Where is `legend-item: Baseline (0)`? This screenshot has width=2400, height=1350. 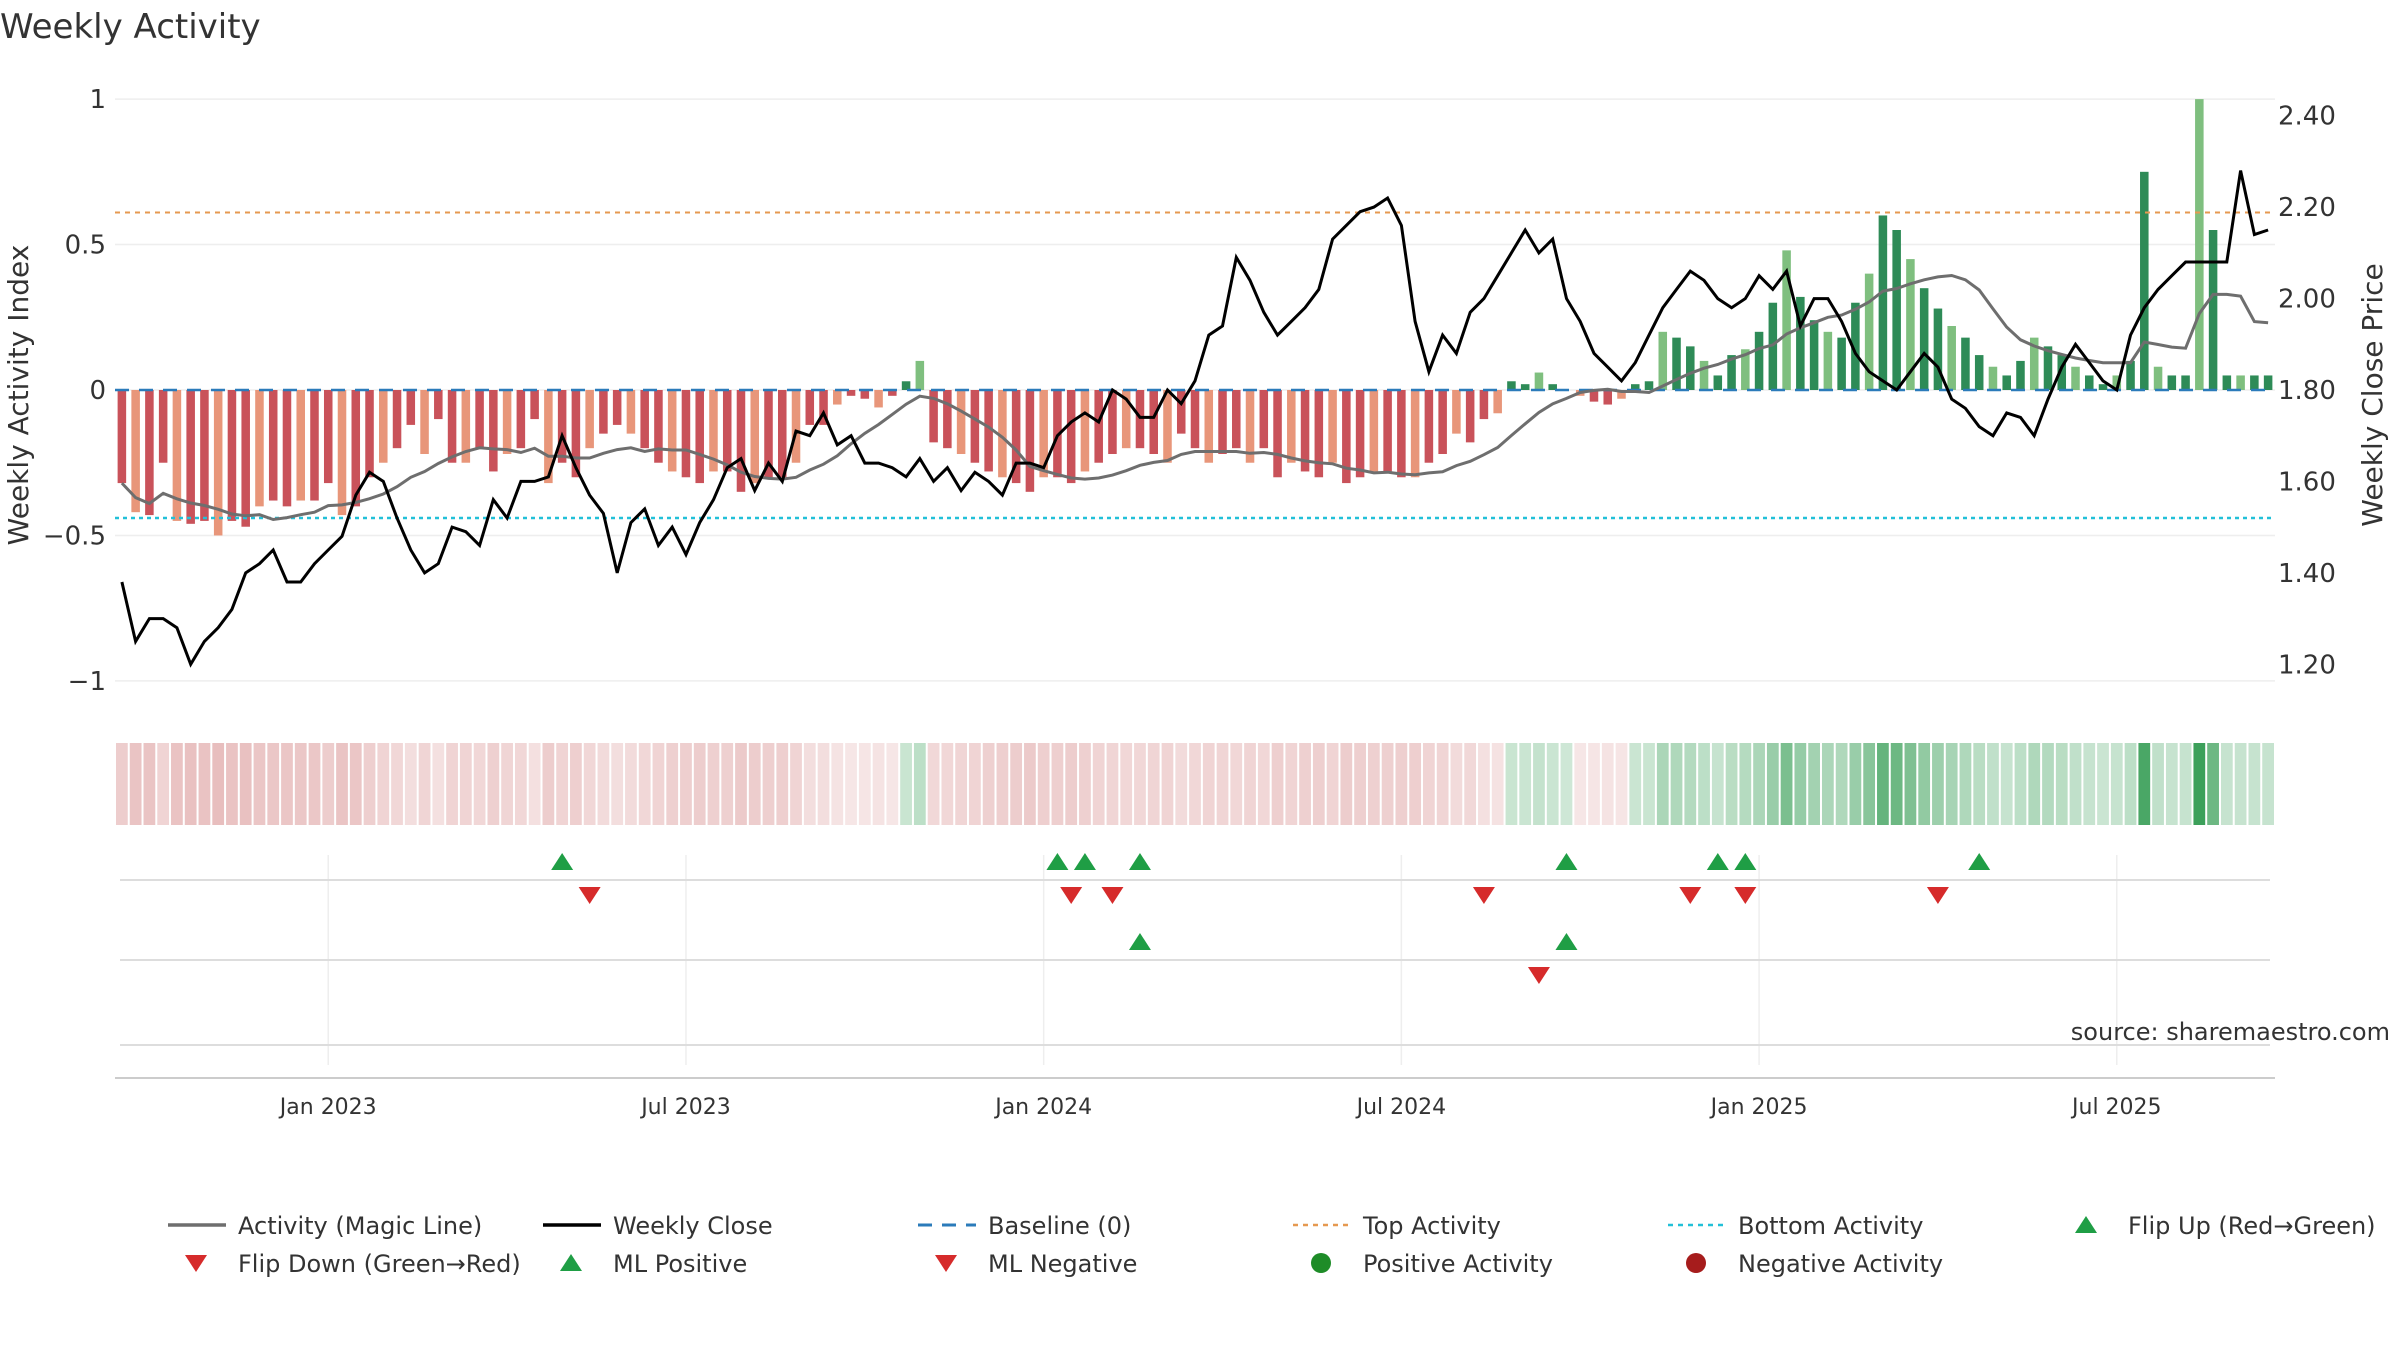
legend-item: Baseline (0) is located at coordinates (1024, 1226).